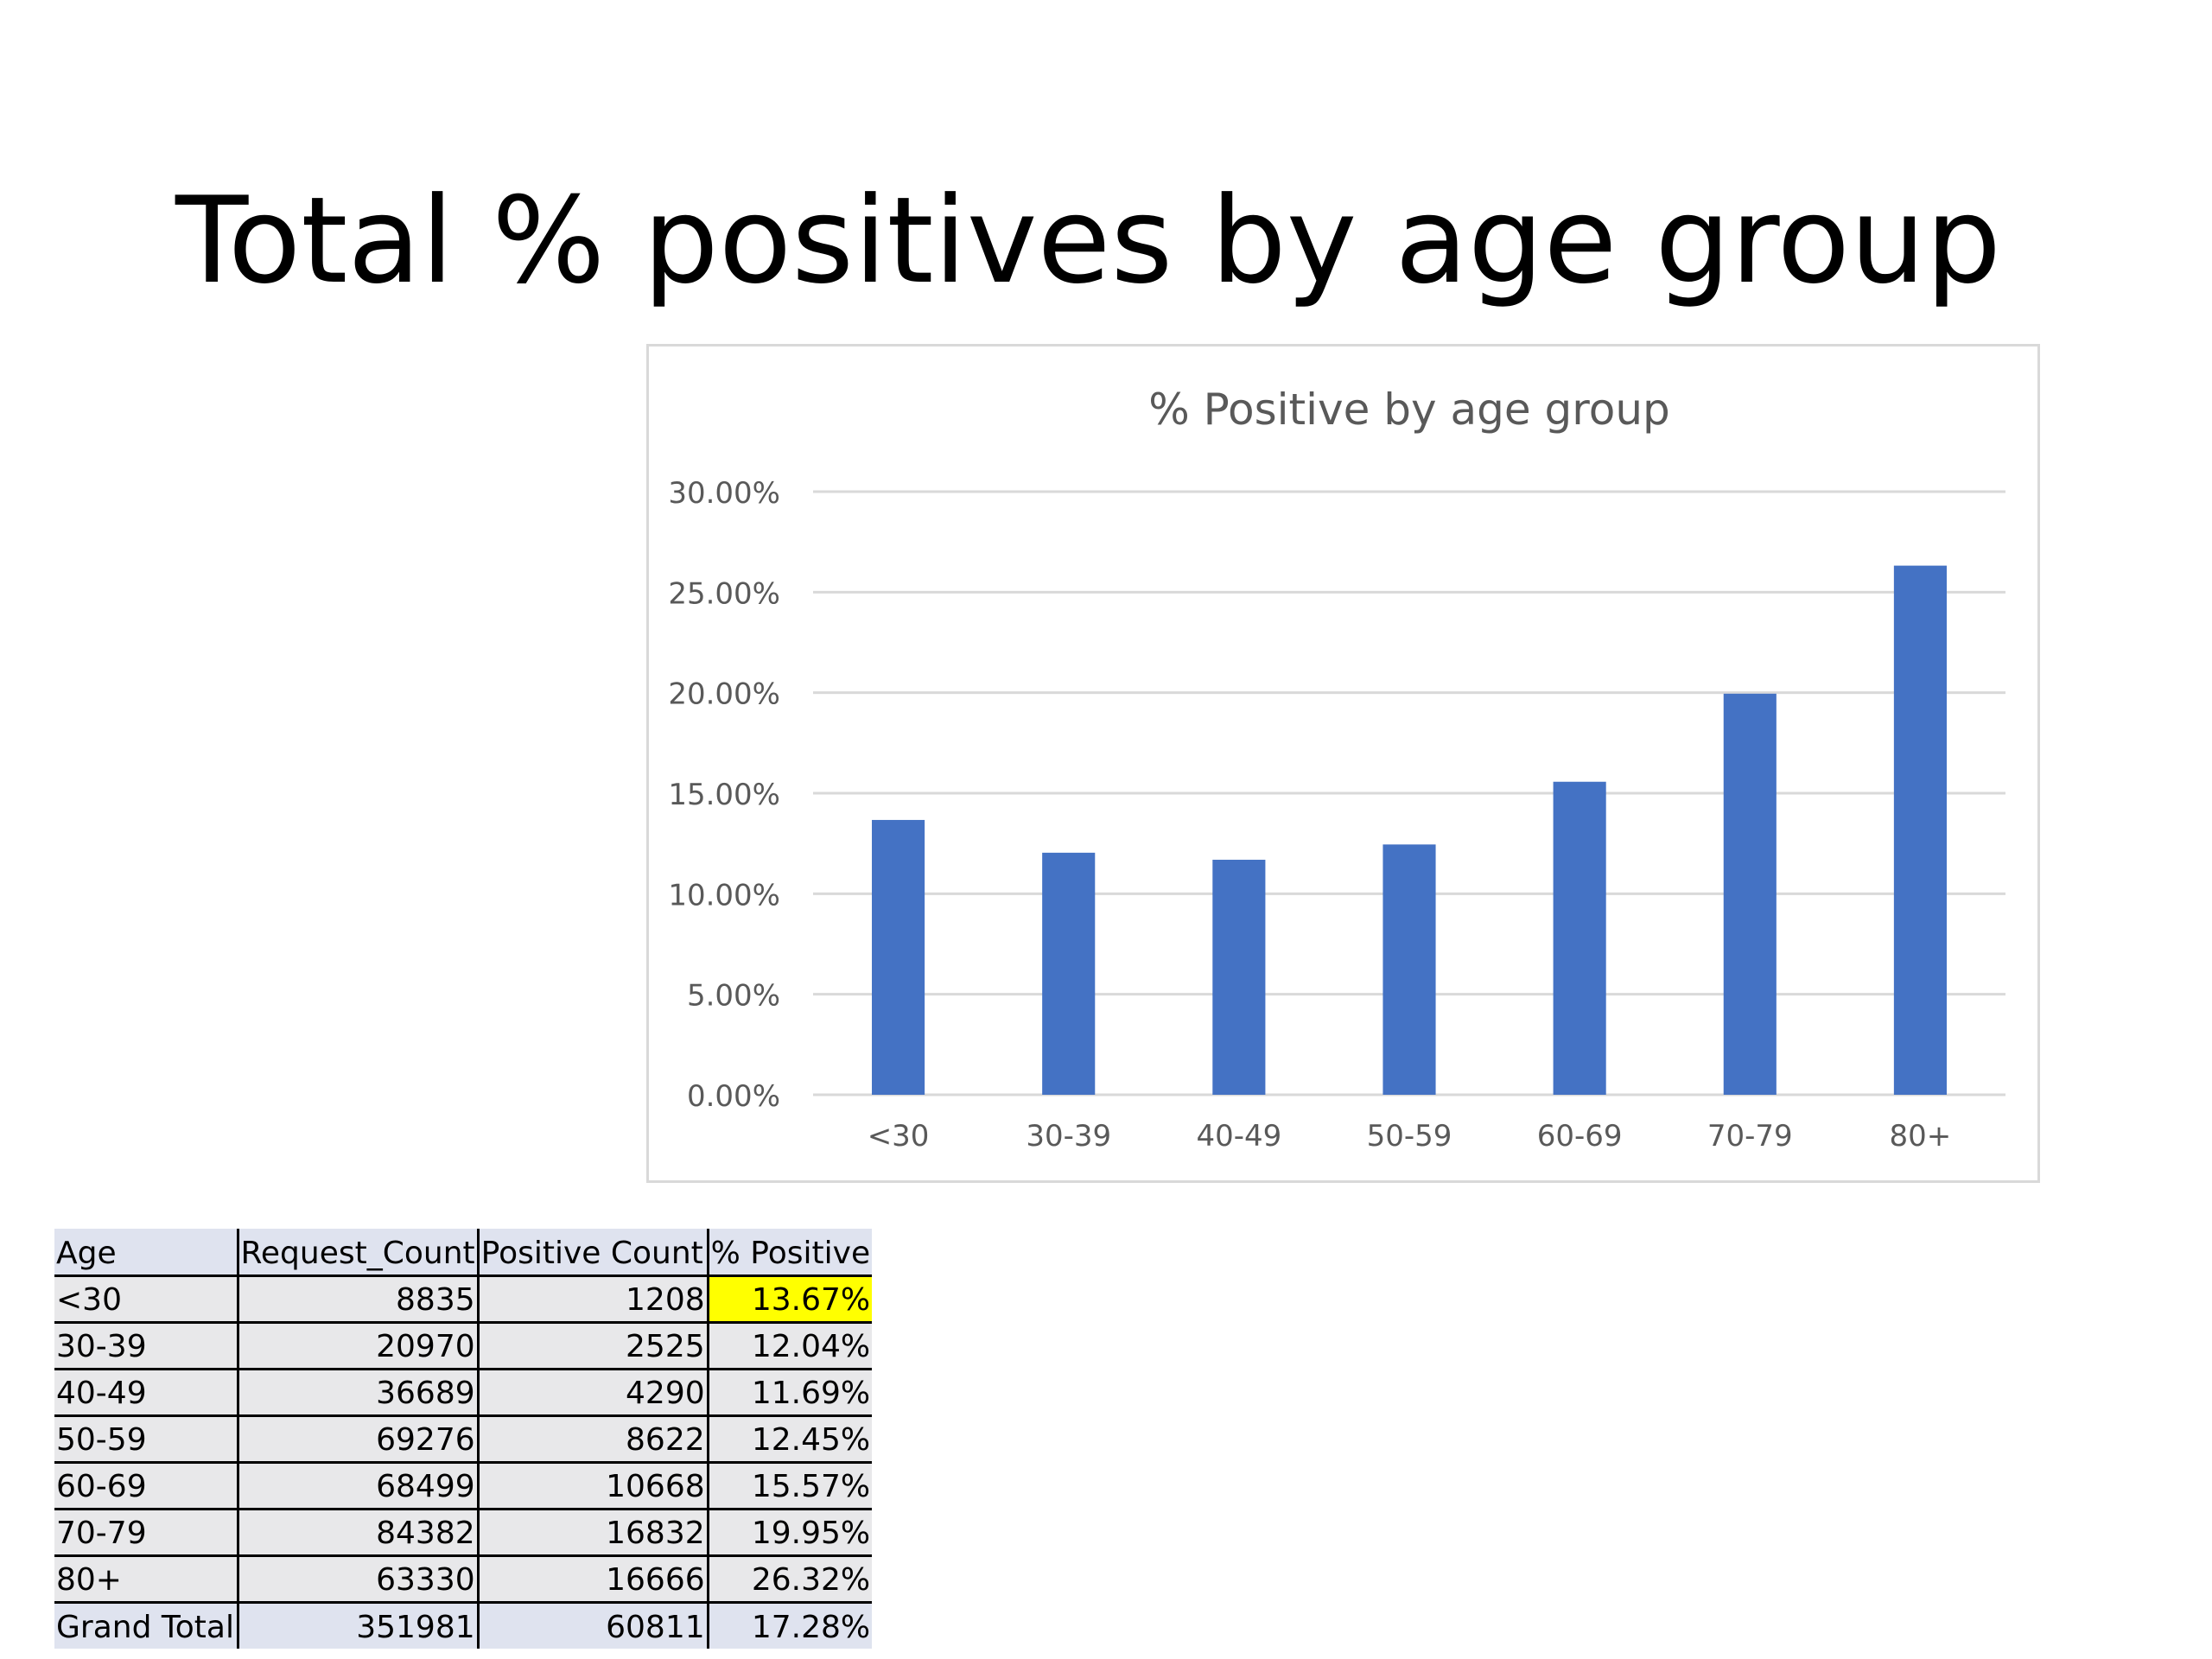  I want to click on table-total-label: Grand Total, so click(146, 1625).